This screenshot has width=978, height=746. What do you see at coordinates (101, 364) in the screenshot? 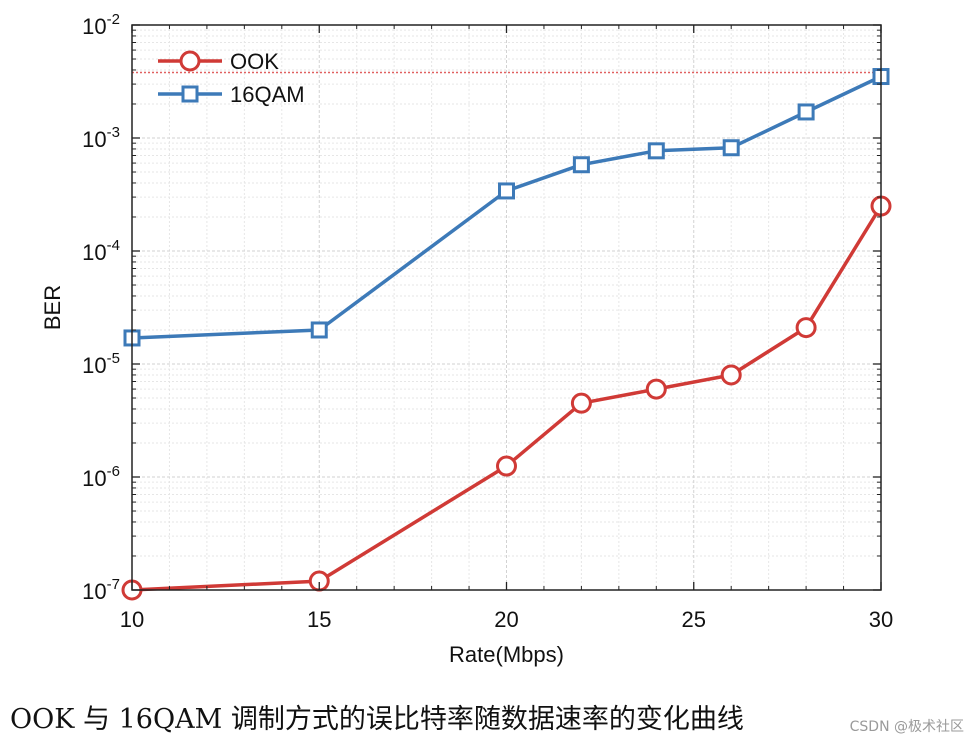
I see `y-tick-label: 10⁻⁵` at bounding box center [101, 364].